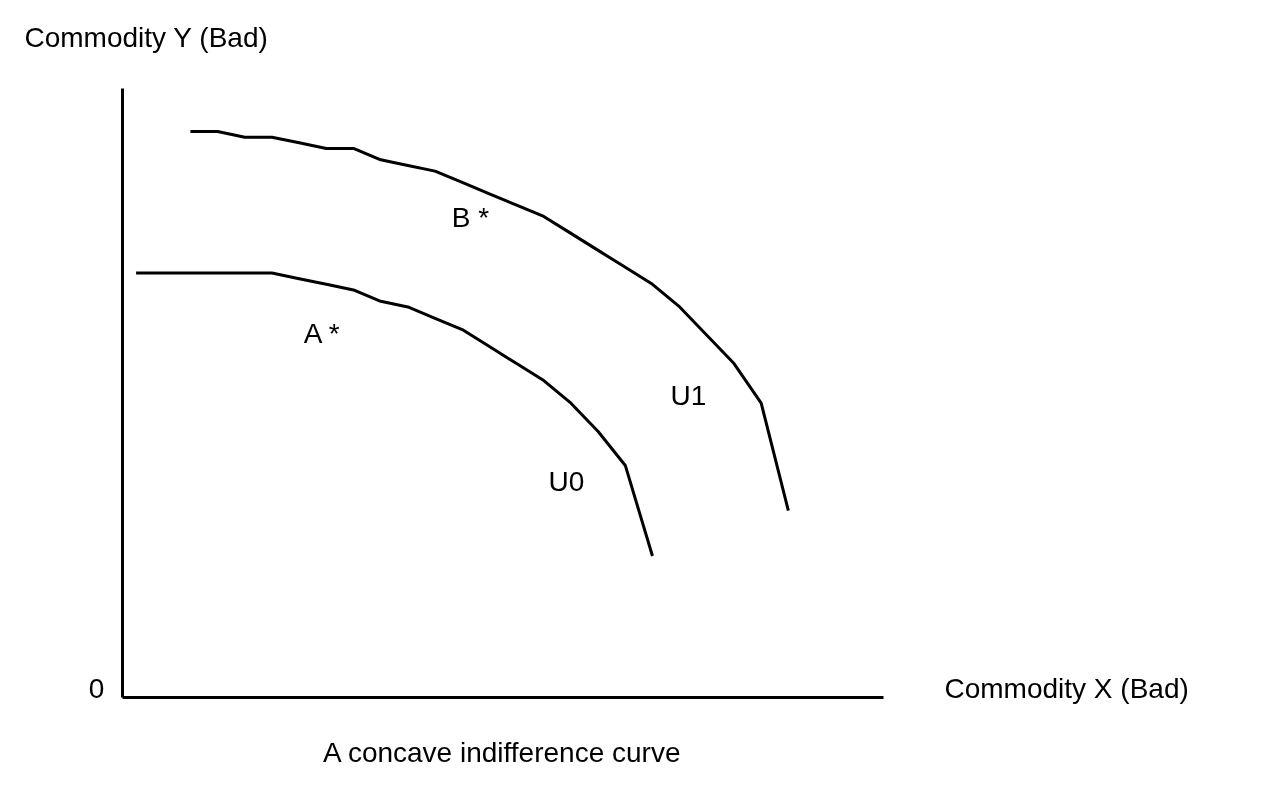 This screenshot has height=798, width=1262. I want to click on annotation: B *, so click(470, 217).